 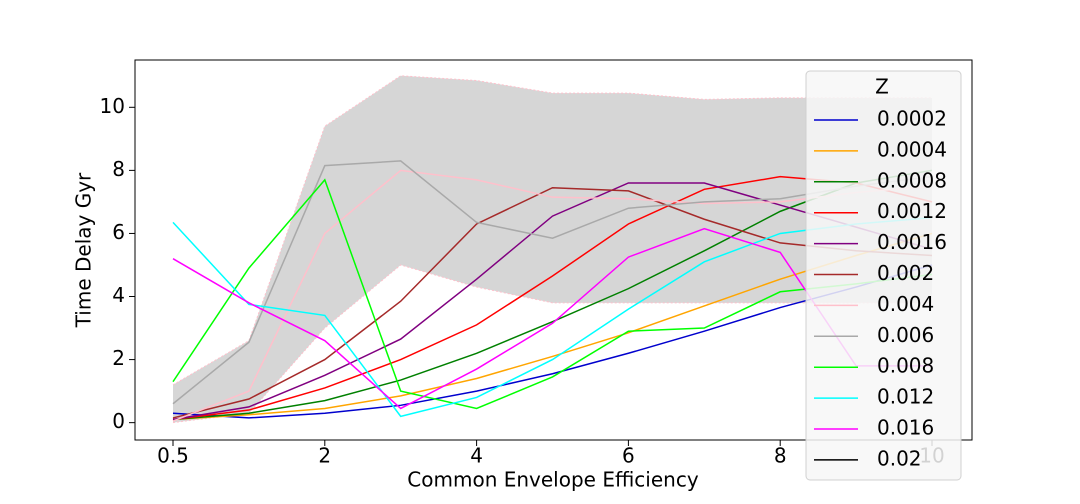 I want to click on x-tick-label: 4, so click(x=476, y=456).